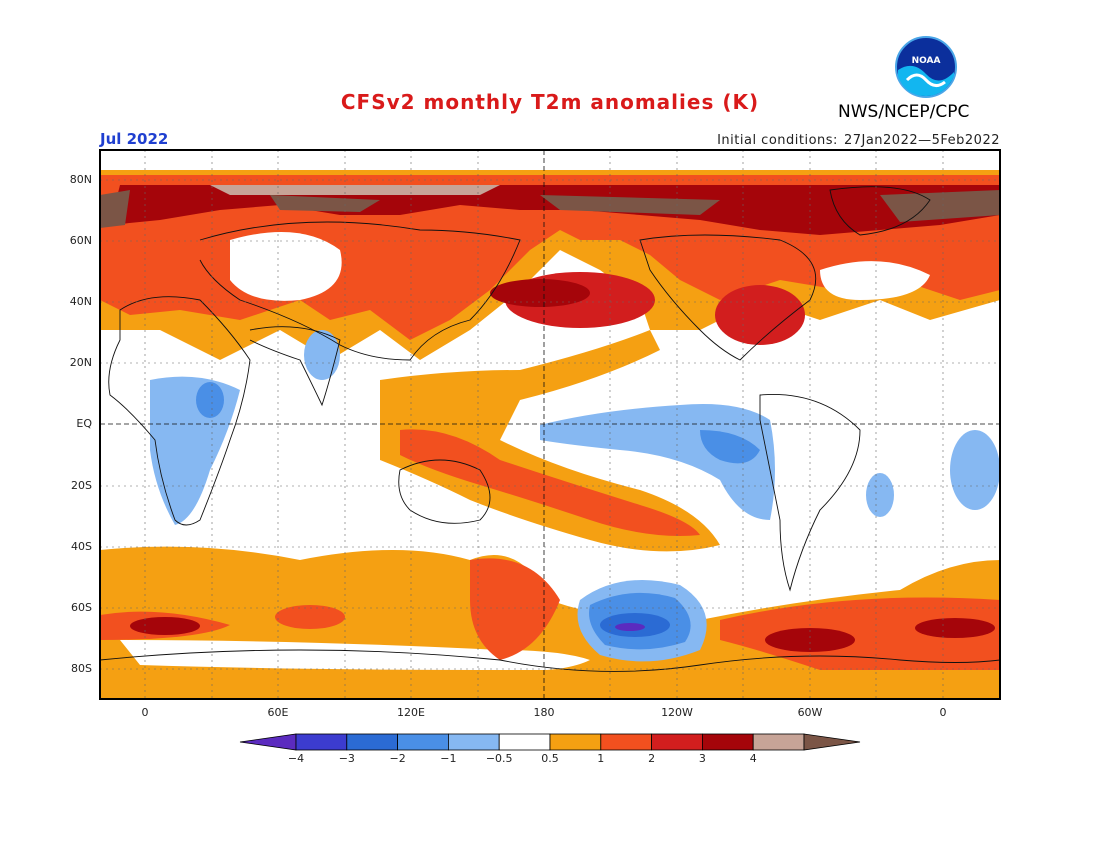 Image resolution: width=1100 pixels, height=850 pixels. What do you see at coordinates (544, 712) in the screenshot?
I see `lon-label: 180` at bounding box center [544, 712].